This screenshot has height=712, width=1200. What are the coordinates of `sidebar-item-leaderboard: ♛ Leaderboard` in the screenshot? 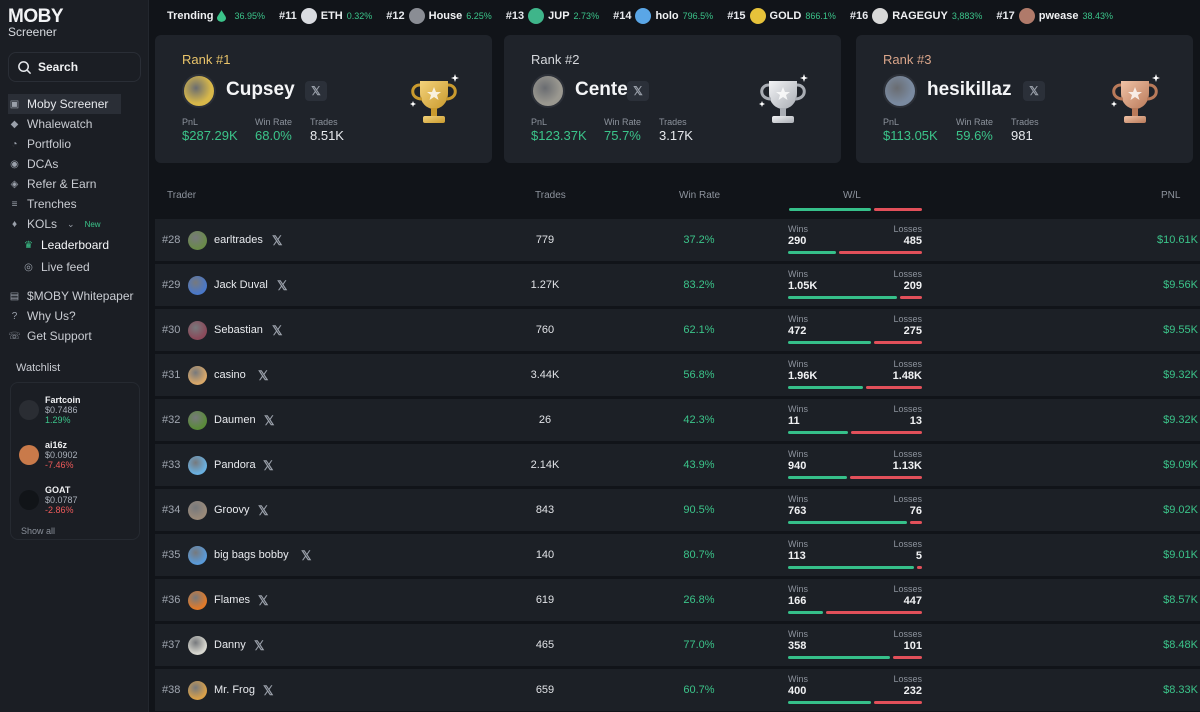 It's located at (75, 245).